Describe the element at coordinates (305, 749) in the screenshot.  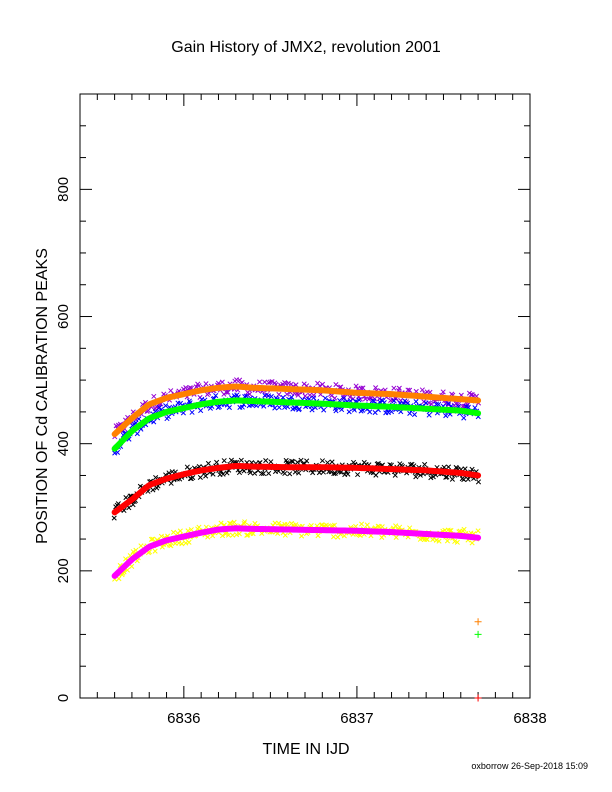
I see `x-axis-label: TIME IN IJD` at that location.